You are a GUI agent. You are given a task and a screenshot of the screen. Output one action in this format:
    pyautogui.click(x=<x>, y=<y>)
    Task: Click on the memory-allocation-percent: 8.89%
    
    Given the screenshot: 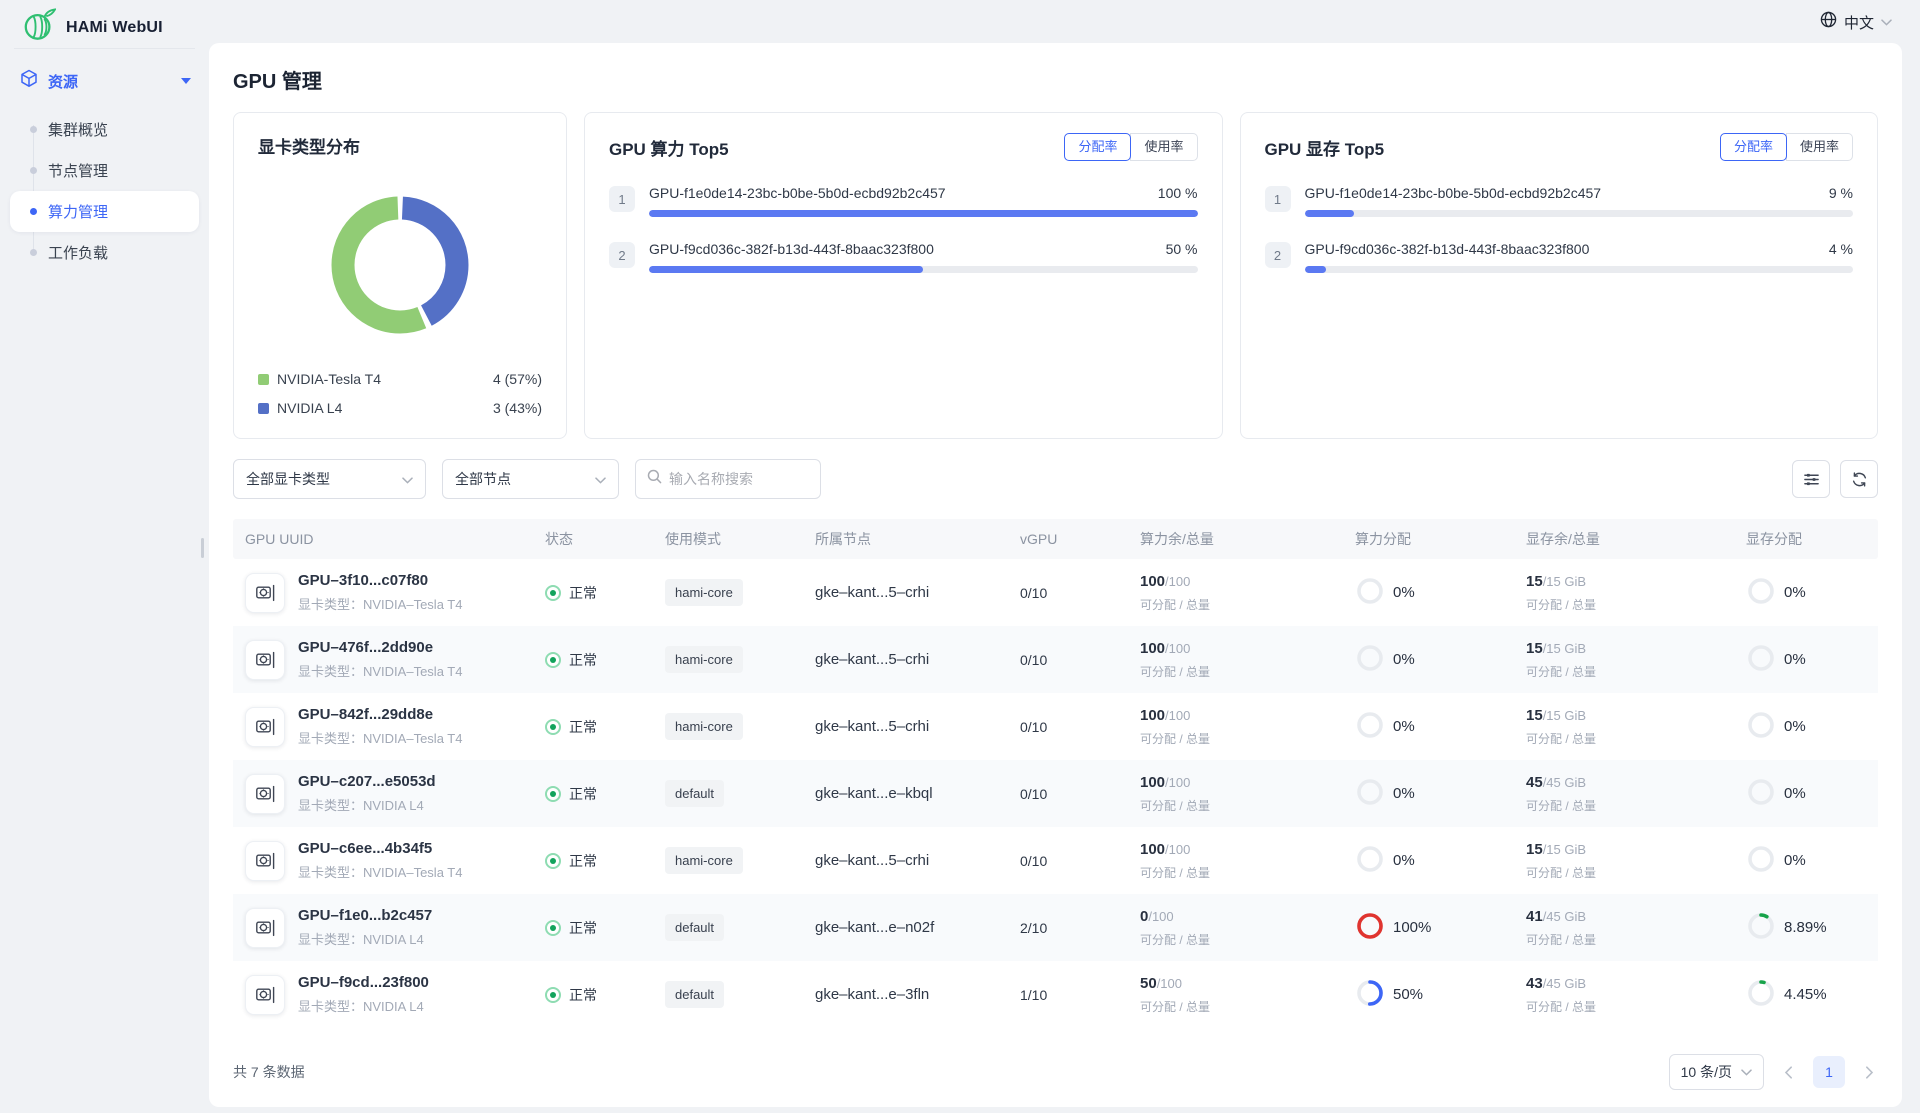 What is the action you would take?
    pyautogui.click(x=1805, y=927)
    